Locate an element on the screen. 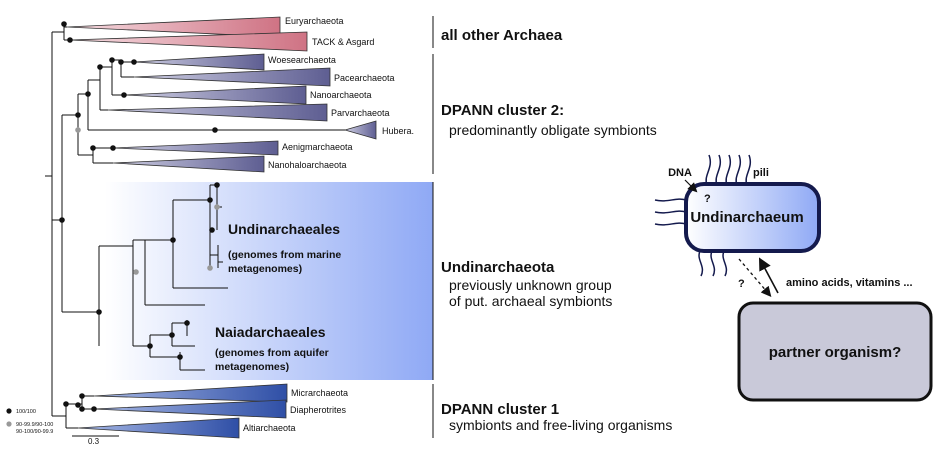  clade-parvarchaeota is located at coordinates (217, 112).